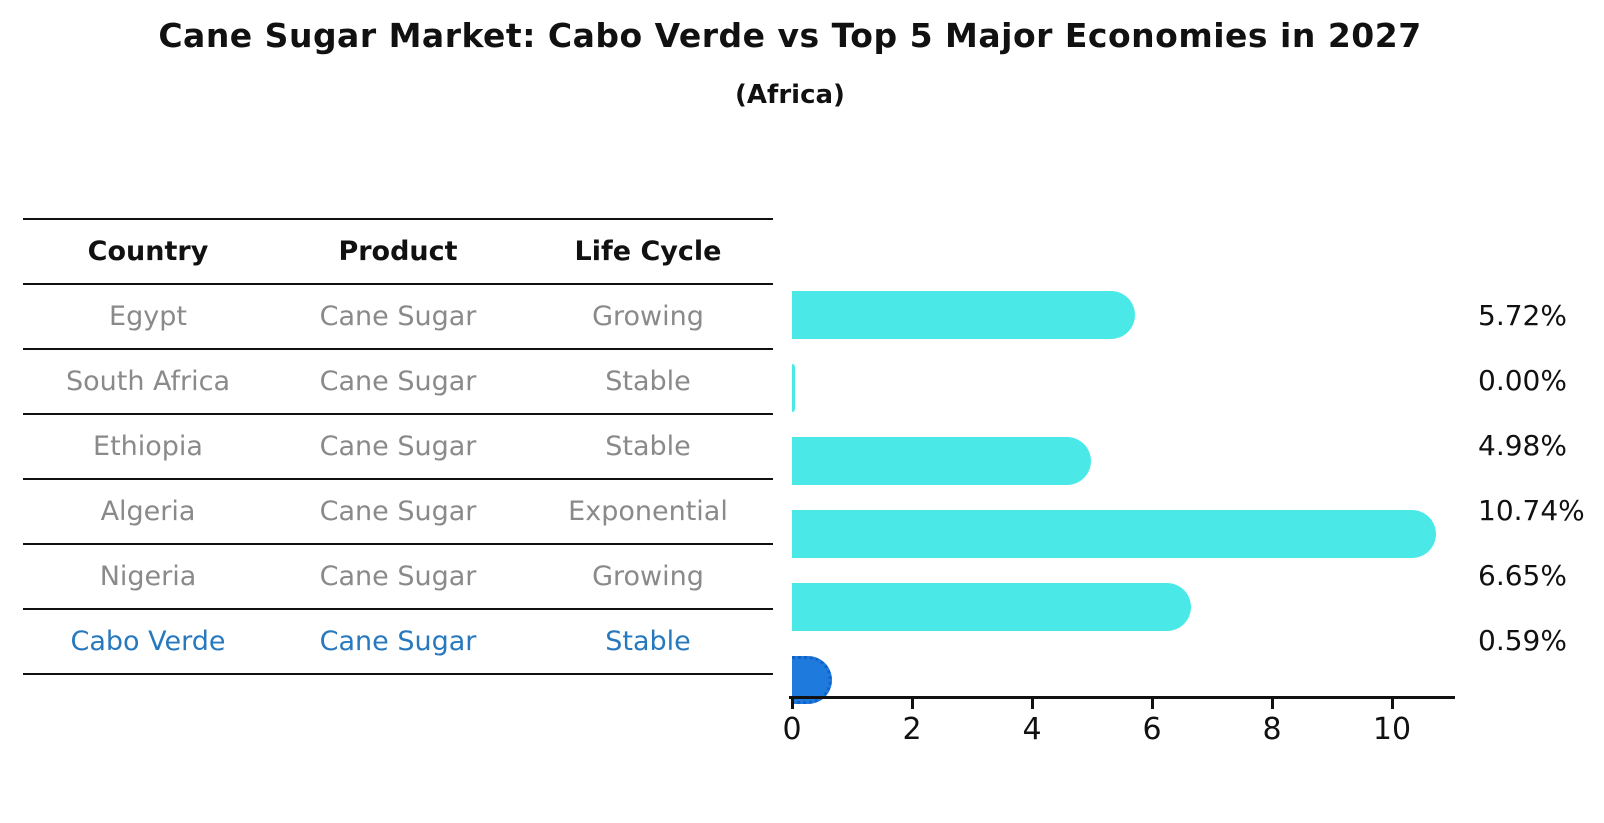 This screenshot has height=823, width=1604. I want to click on bar-nigeria, so click(991, 607).